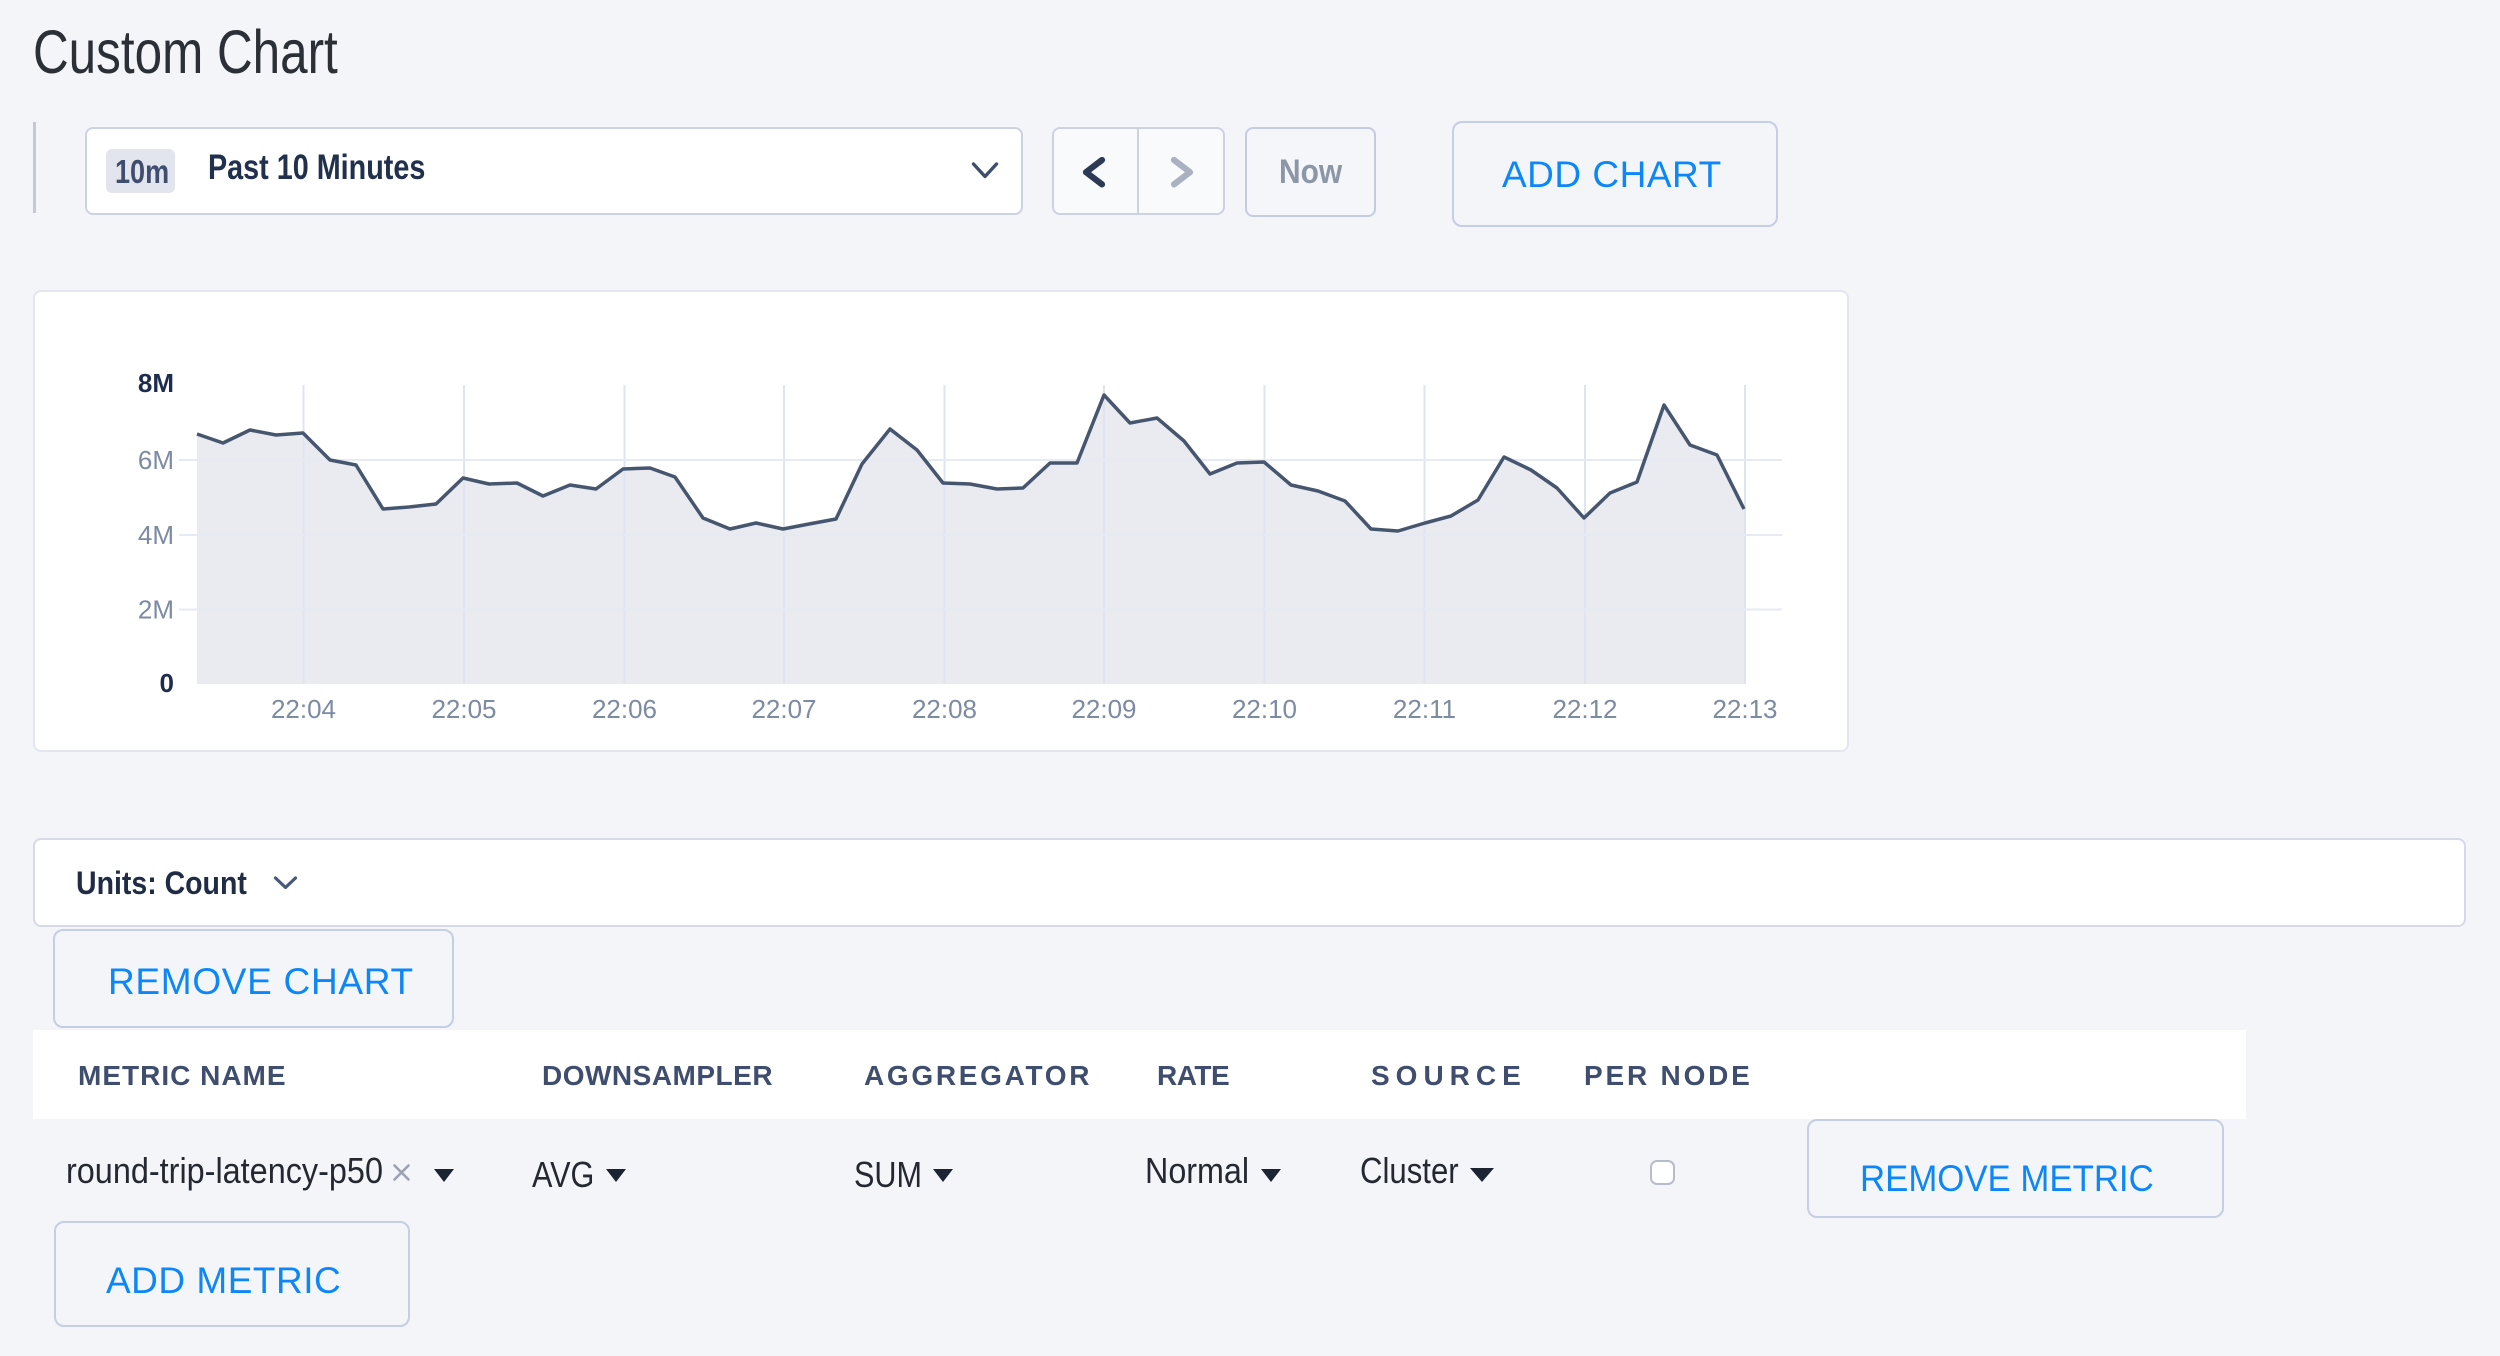  What do you see at coordinates (783, 709) in the screenshot?
I see `svg-text: 22:07` at bounding box center [783, 709].